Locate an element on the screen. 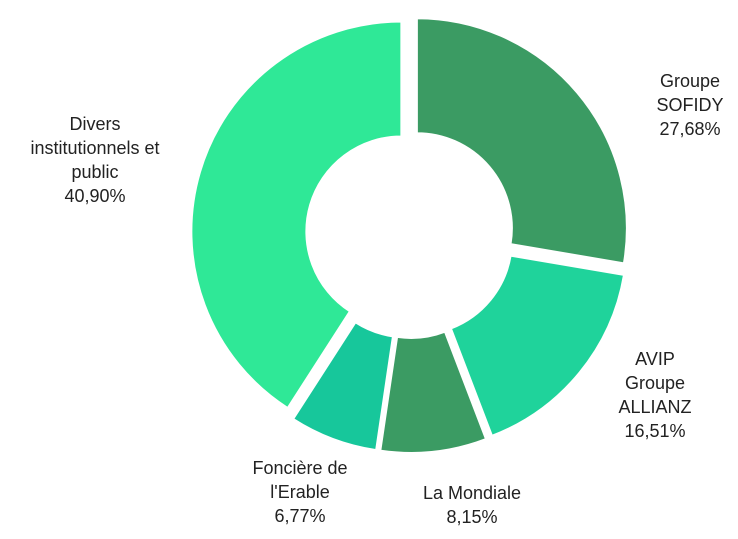  category-label: AVIP Groupe ALLIANZ is located at coordinates (655, 383).